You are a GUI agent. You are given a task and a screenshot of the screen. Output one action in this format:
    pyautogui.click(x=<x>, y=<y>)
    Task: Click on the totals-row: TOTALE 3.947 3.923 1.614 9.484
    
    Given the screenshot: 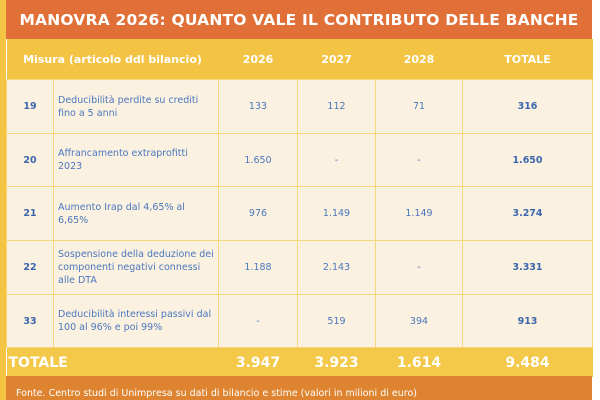 What is the action you would take?
    pyautogui.click(x=299, y=362)
    